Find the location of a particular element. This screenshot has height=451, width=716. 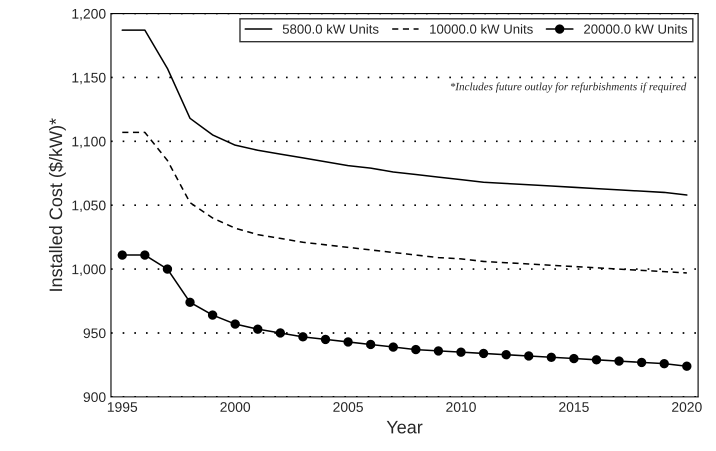

y-axis-title: Installed Cost ($/kW)* is located at coordinates (57, 204).